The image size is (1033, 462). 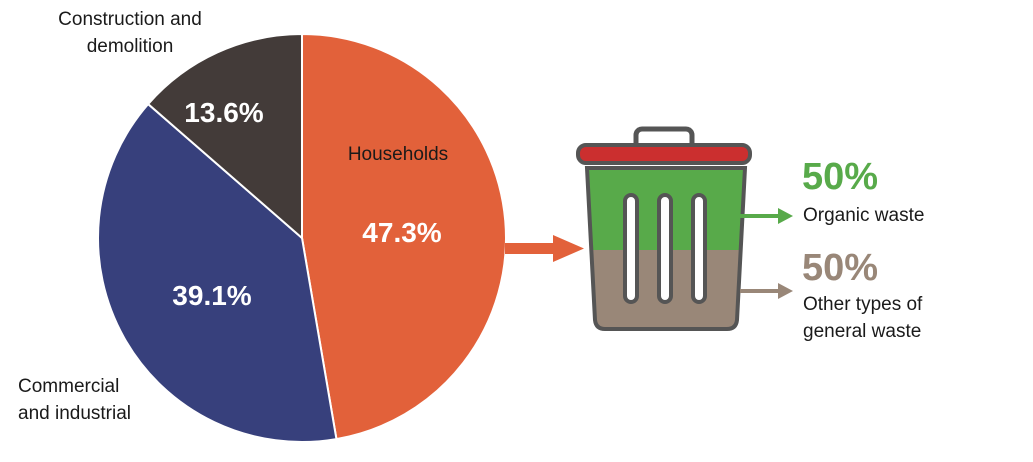 I want to click on trash-bin-icon, so click(x=664, y=228).